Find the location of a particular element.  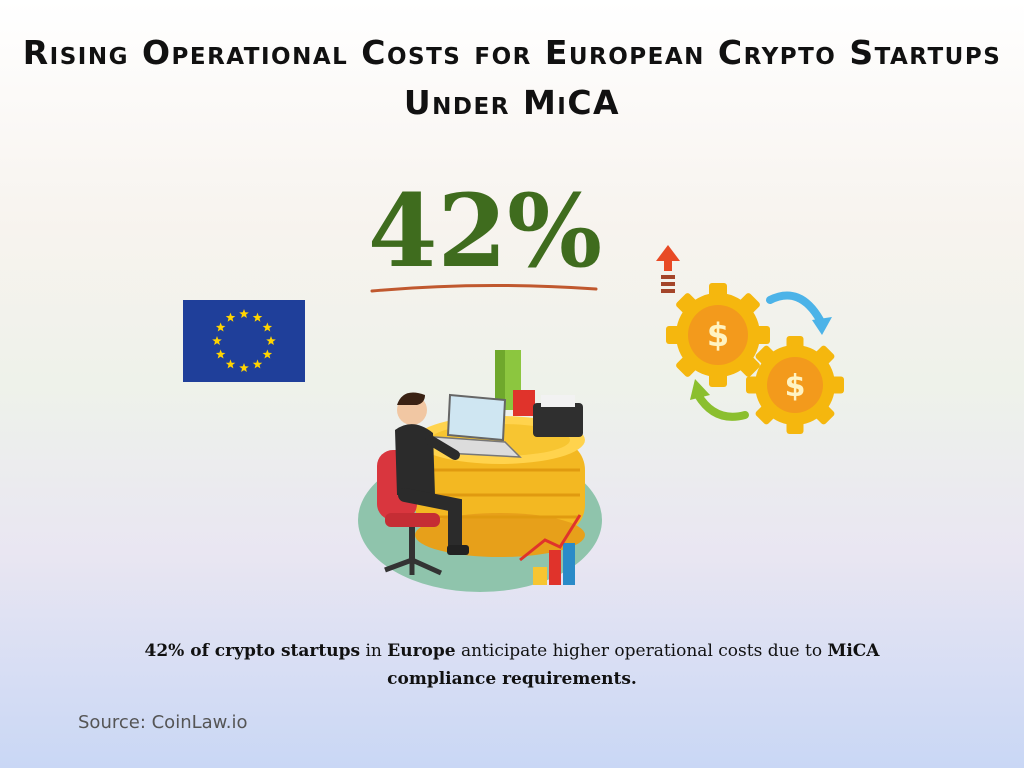

stat-percentage: 42% is located at coordinates (485, 231).